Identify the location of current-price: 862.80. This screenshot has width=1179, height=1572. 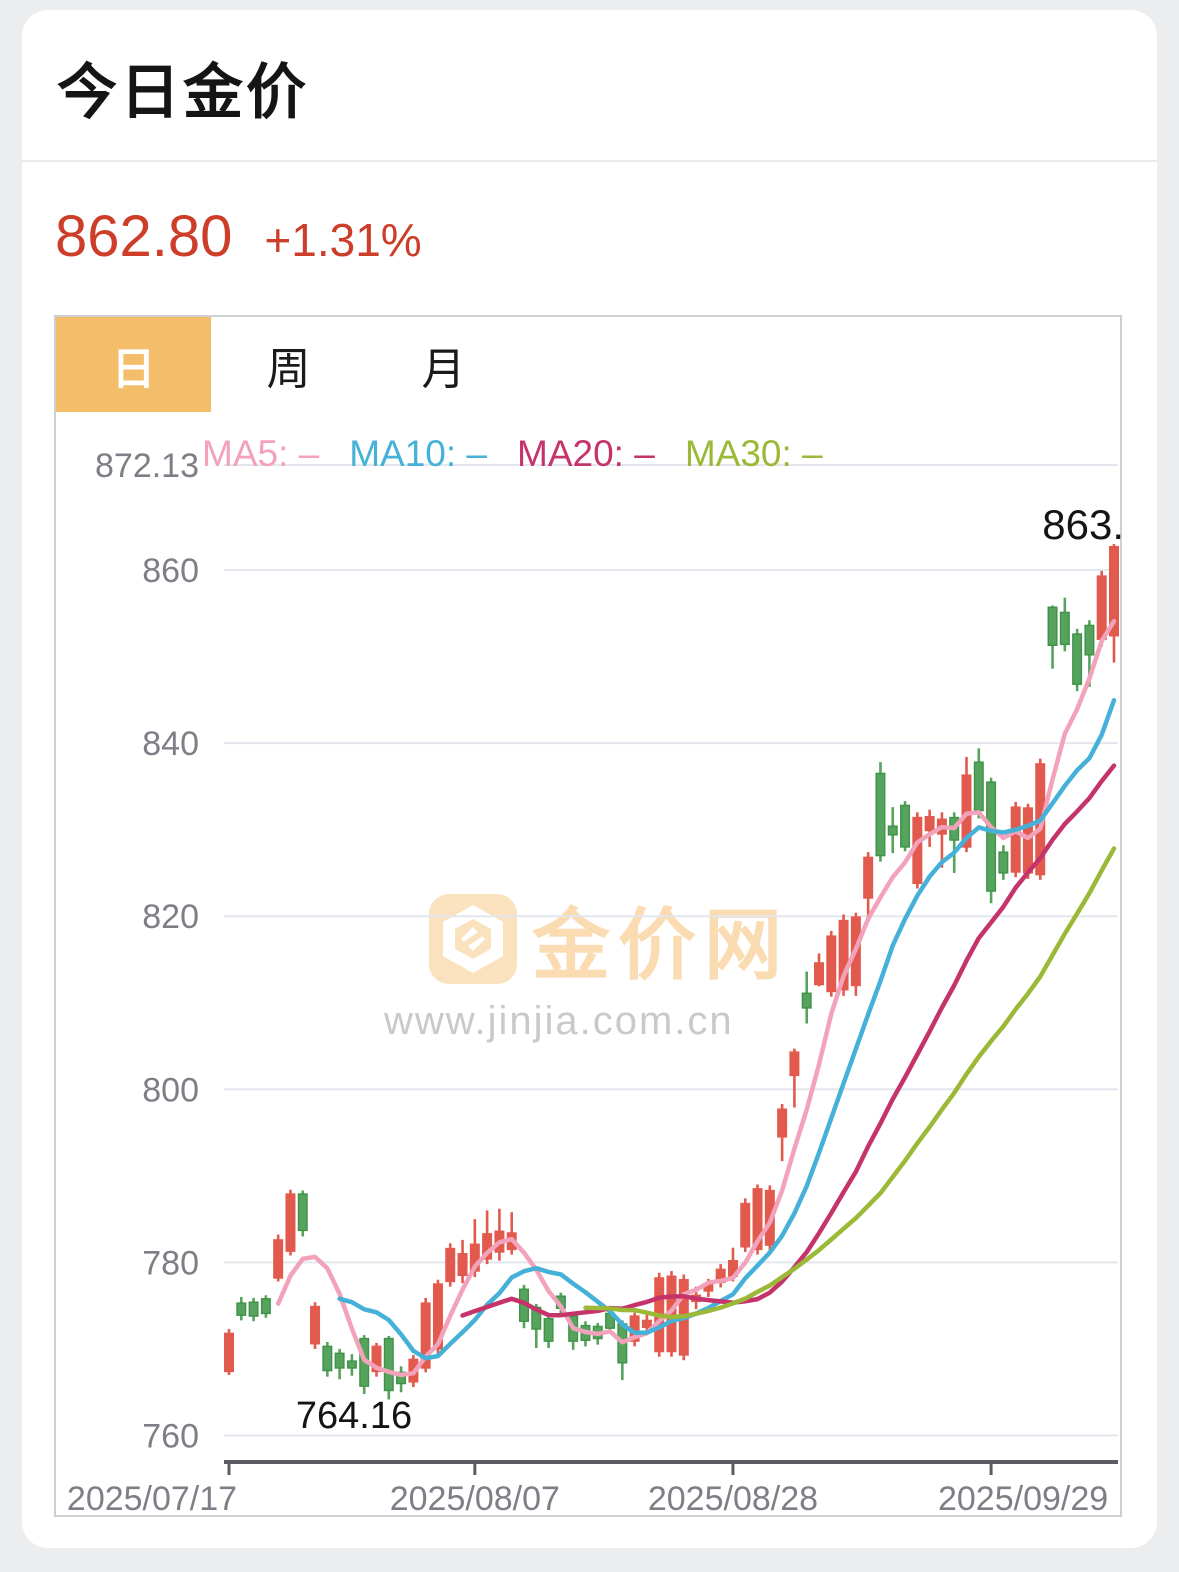
(144, 236).